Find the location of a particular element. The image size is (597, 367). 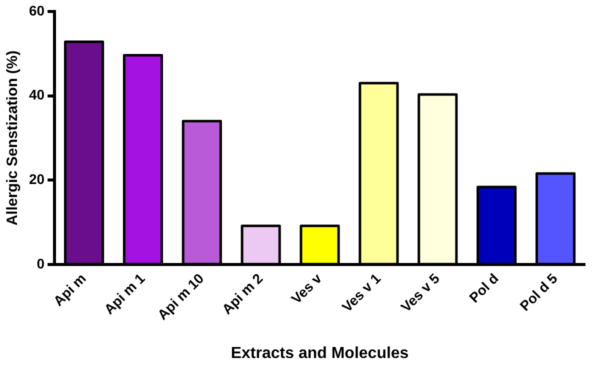

y-tick-label: 0 is located at coordinates (40, 264).